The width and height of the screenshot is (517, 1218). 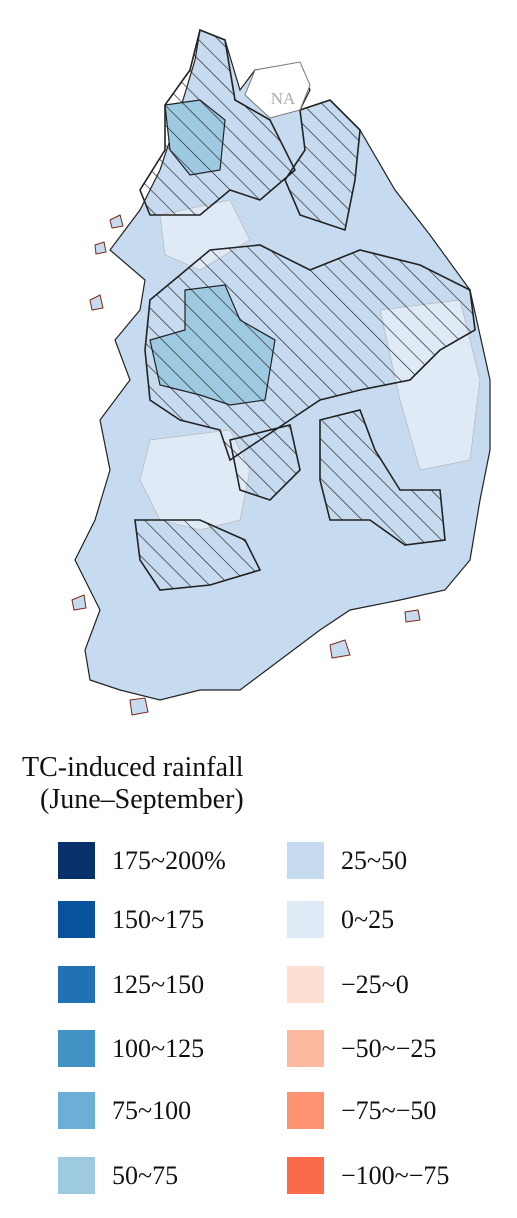 What do you see at coordinates (374, 860) in the screenshot?
I see `legend-label: 25~50` at bounding box center [374, 860].